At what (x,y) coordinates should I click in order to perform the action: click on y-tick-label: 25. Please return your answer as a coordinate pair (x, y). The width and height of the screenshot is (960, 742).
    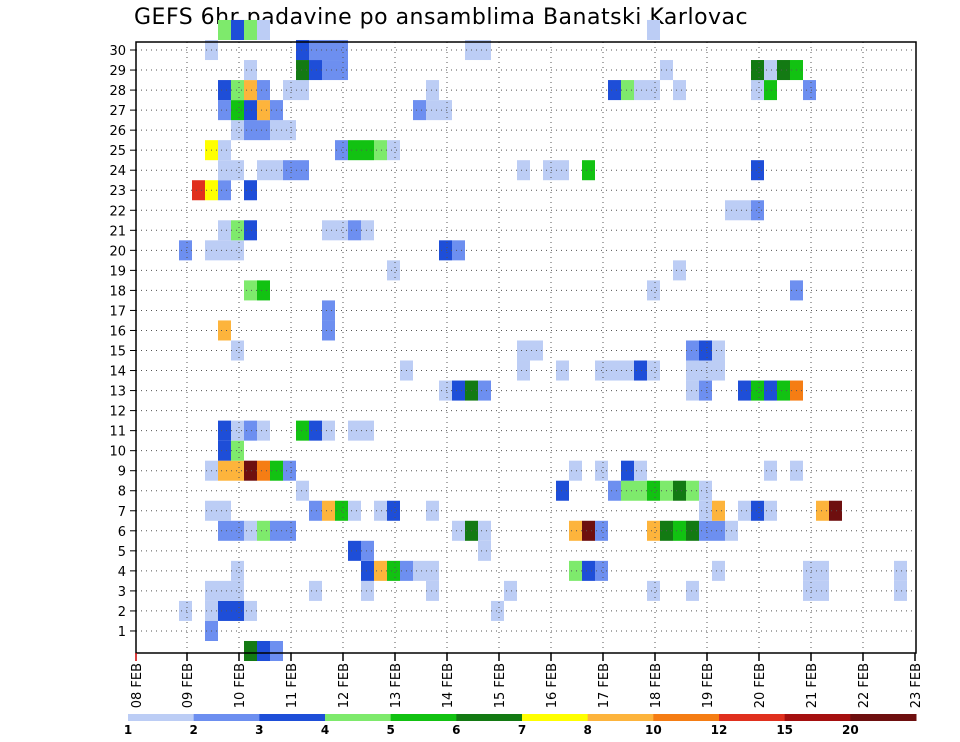
    Looking at the image, I should click on (117, 151).